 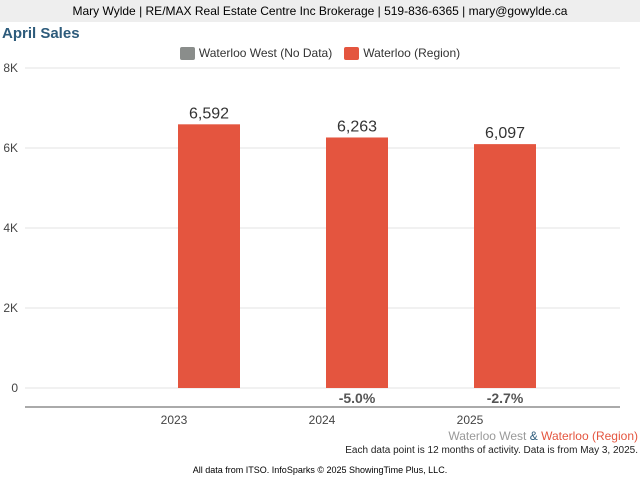 What do you see at coordinates (209, 113) in the screenshot?
I see `bar-data-label: 6,592` at bounding box center [209, 113].